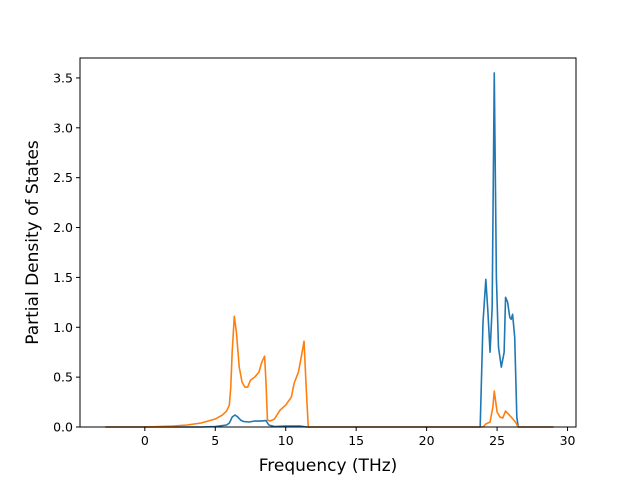  What do you see at coordinates (63, 277) in the screenshot?
I see `y-tick-label: 1.5` at bounding box center [63, 277].